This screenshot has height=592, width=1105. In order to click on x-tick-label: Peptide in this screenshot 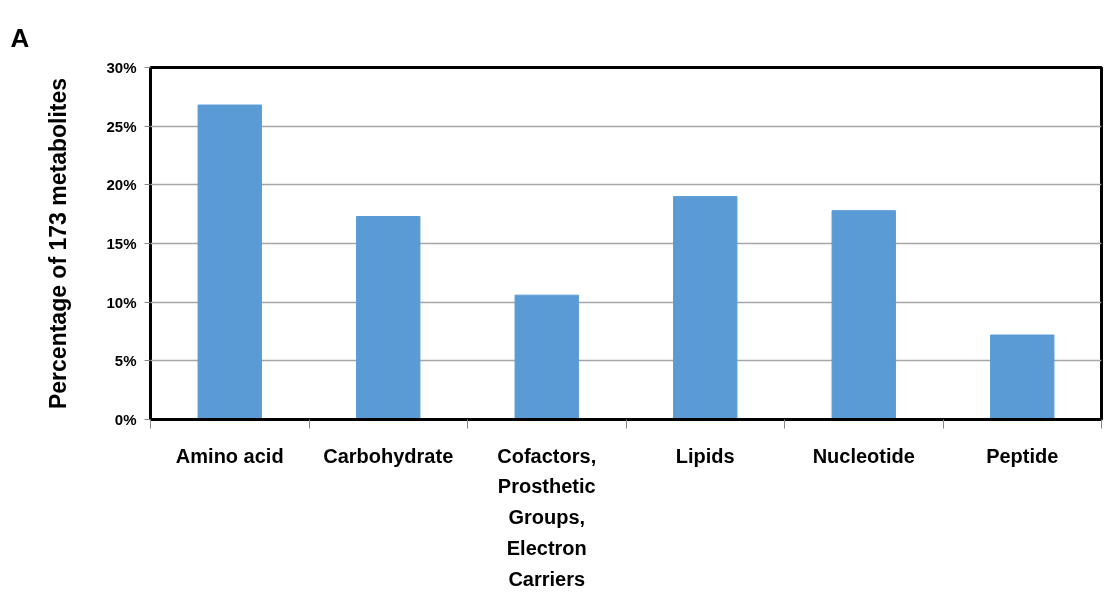, I will do `click(1022, 455)`.